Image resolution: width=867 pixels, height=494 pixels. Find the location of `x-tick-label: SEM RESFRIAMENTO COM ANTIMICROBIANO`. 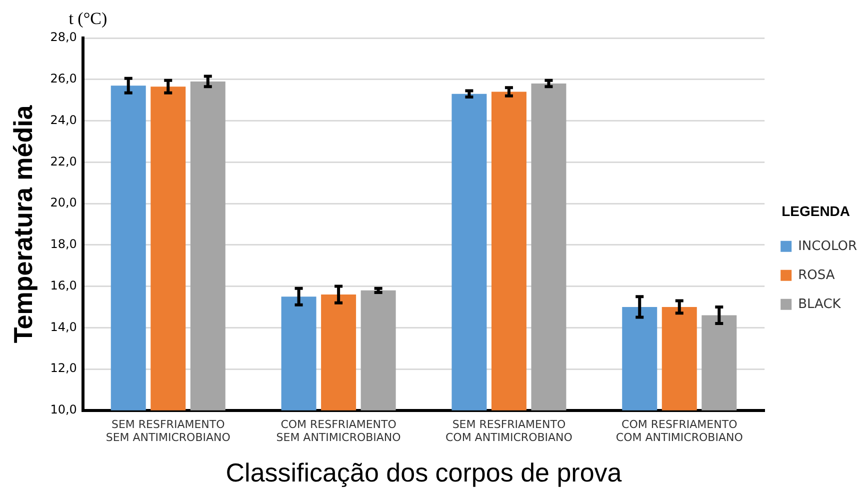

x-tick-label: SEM RESFRIAMENTO COM ANTIMICROBIANO is located at coordinates (509, 431).